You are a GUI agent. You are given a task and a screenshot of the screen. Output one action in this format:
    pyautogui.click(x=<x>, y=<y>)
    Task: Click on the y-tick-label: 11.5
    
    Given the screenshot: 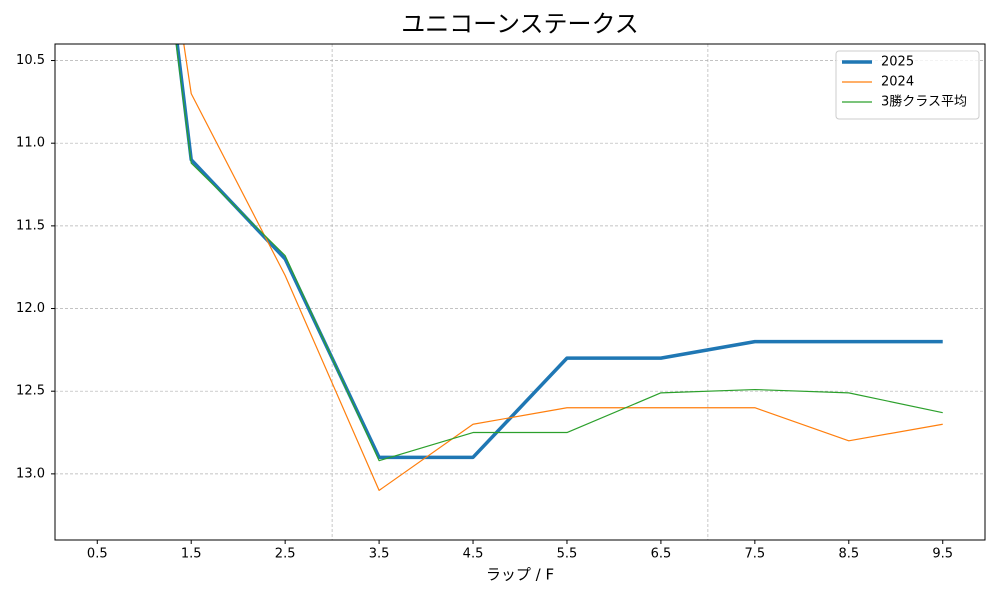 What is the action you would take?
    pyautogui.click(x=30, y=225)
    